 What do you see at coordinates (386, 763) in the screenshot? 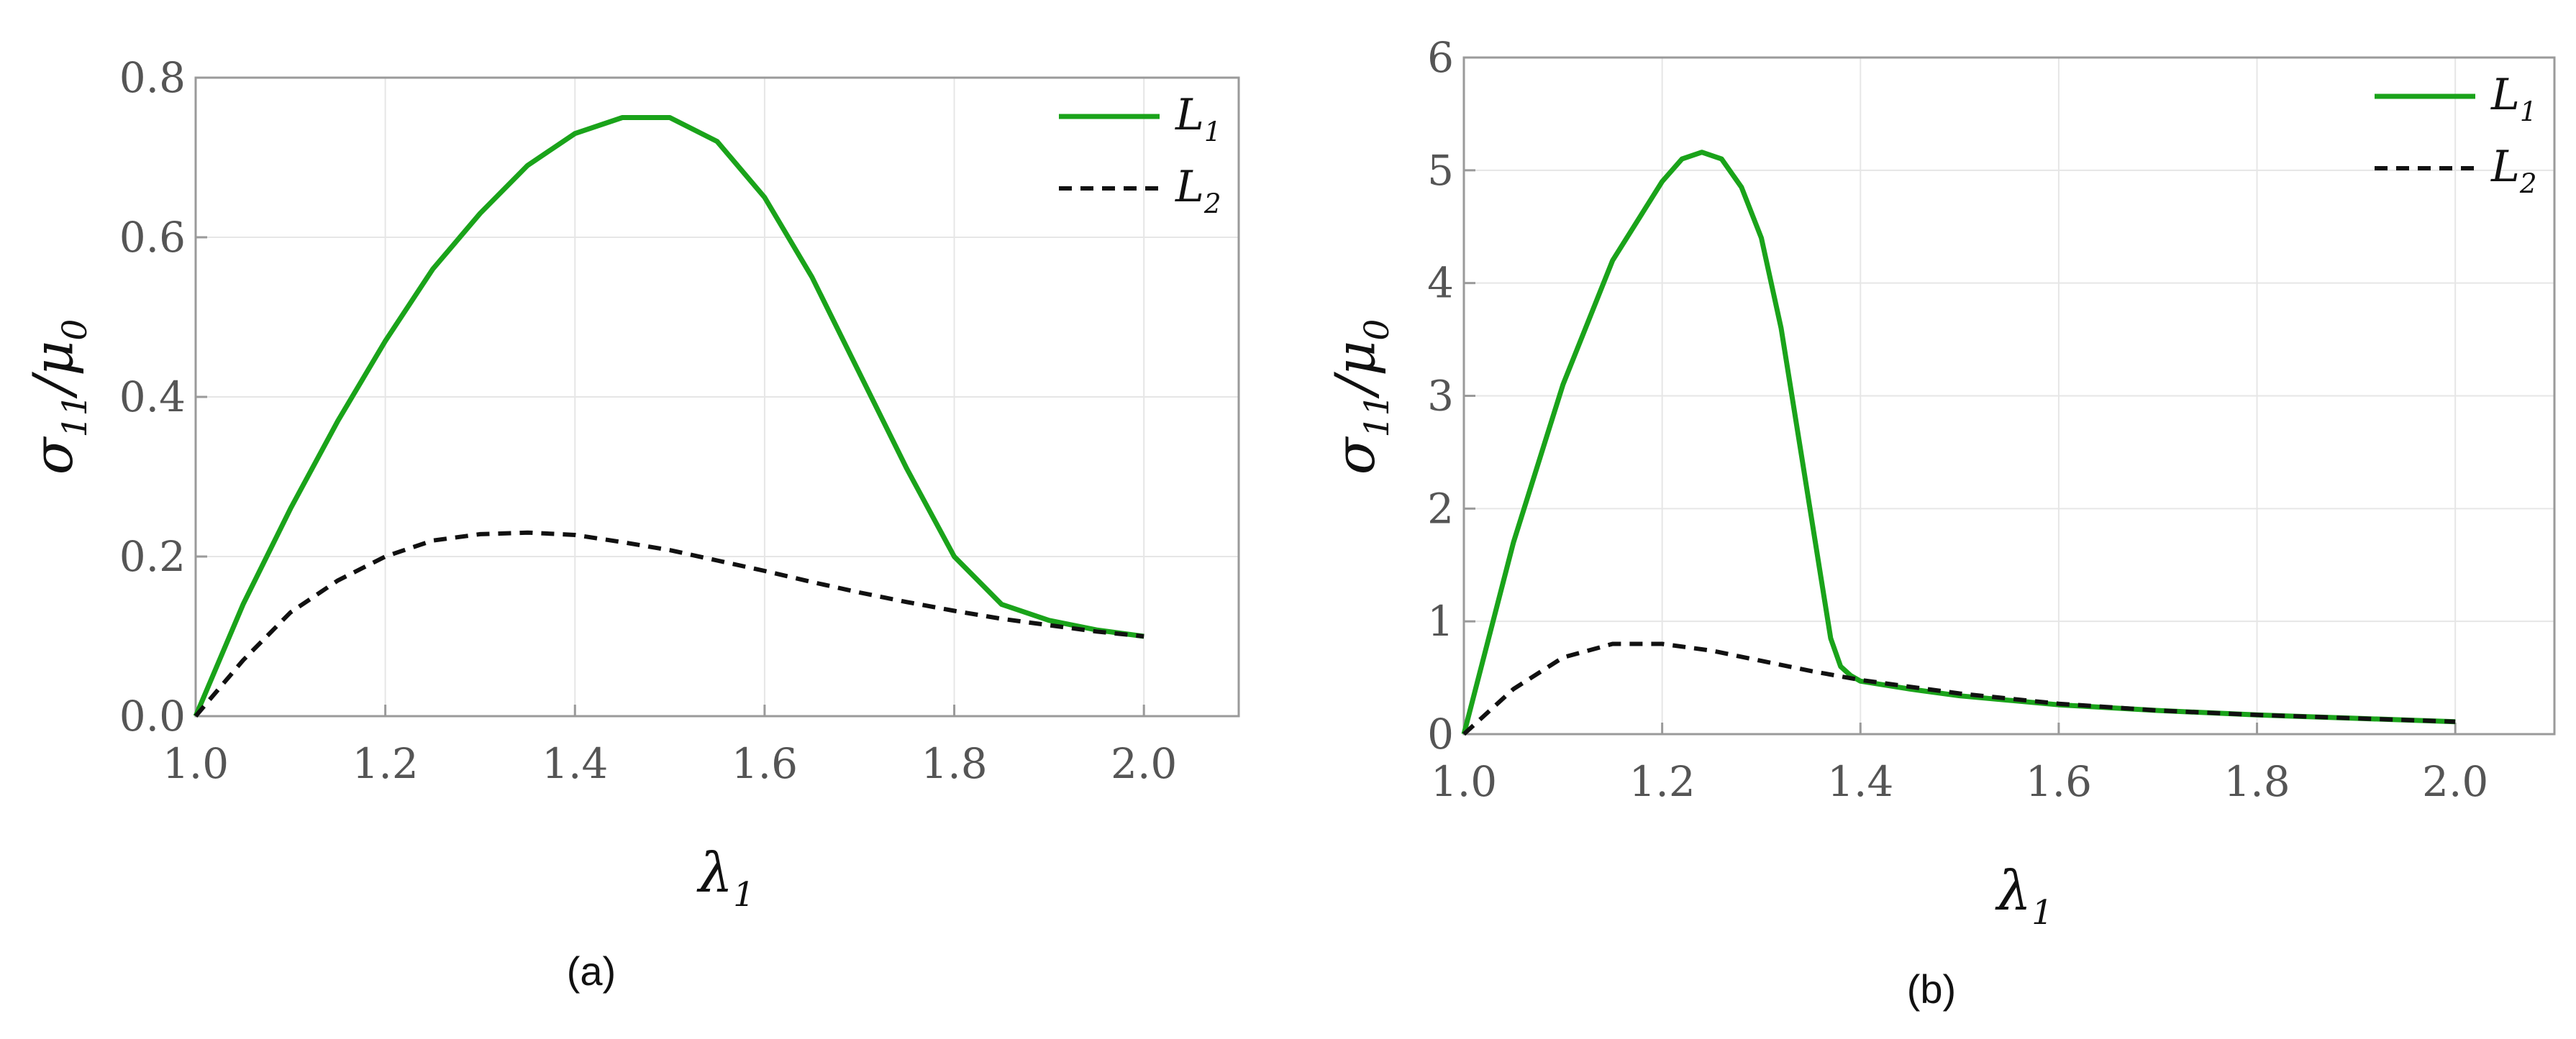
I see `panel-a-xtick-label: 1.2` at bounding box center [386, 763].